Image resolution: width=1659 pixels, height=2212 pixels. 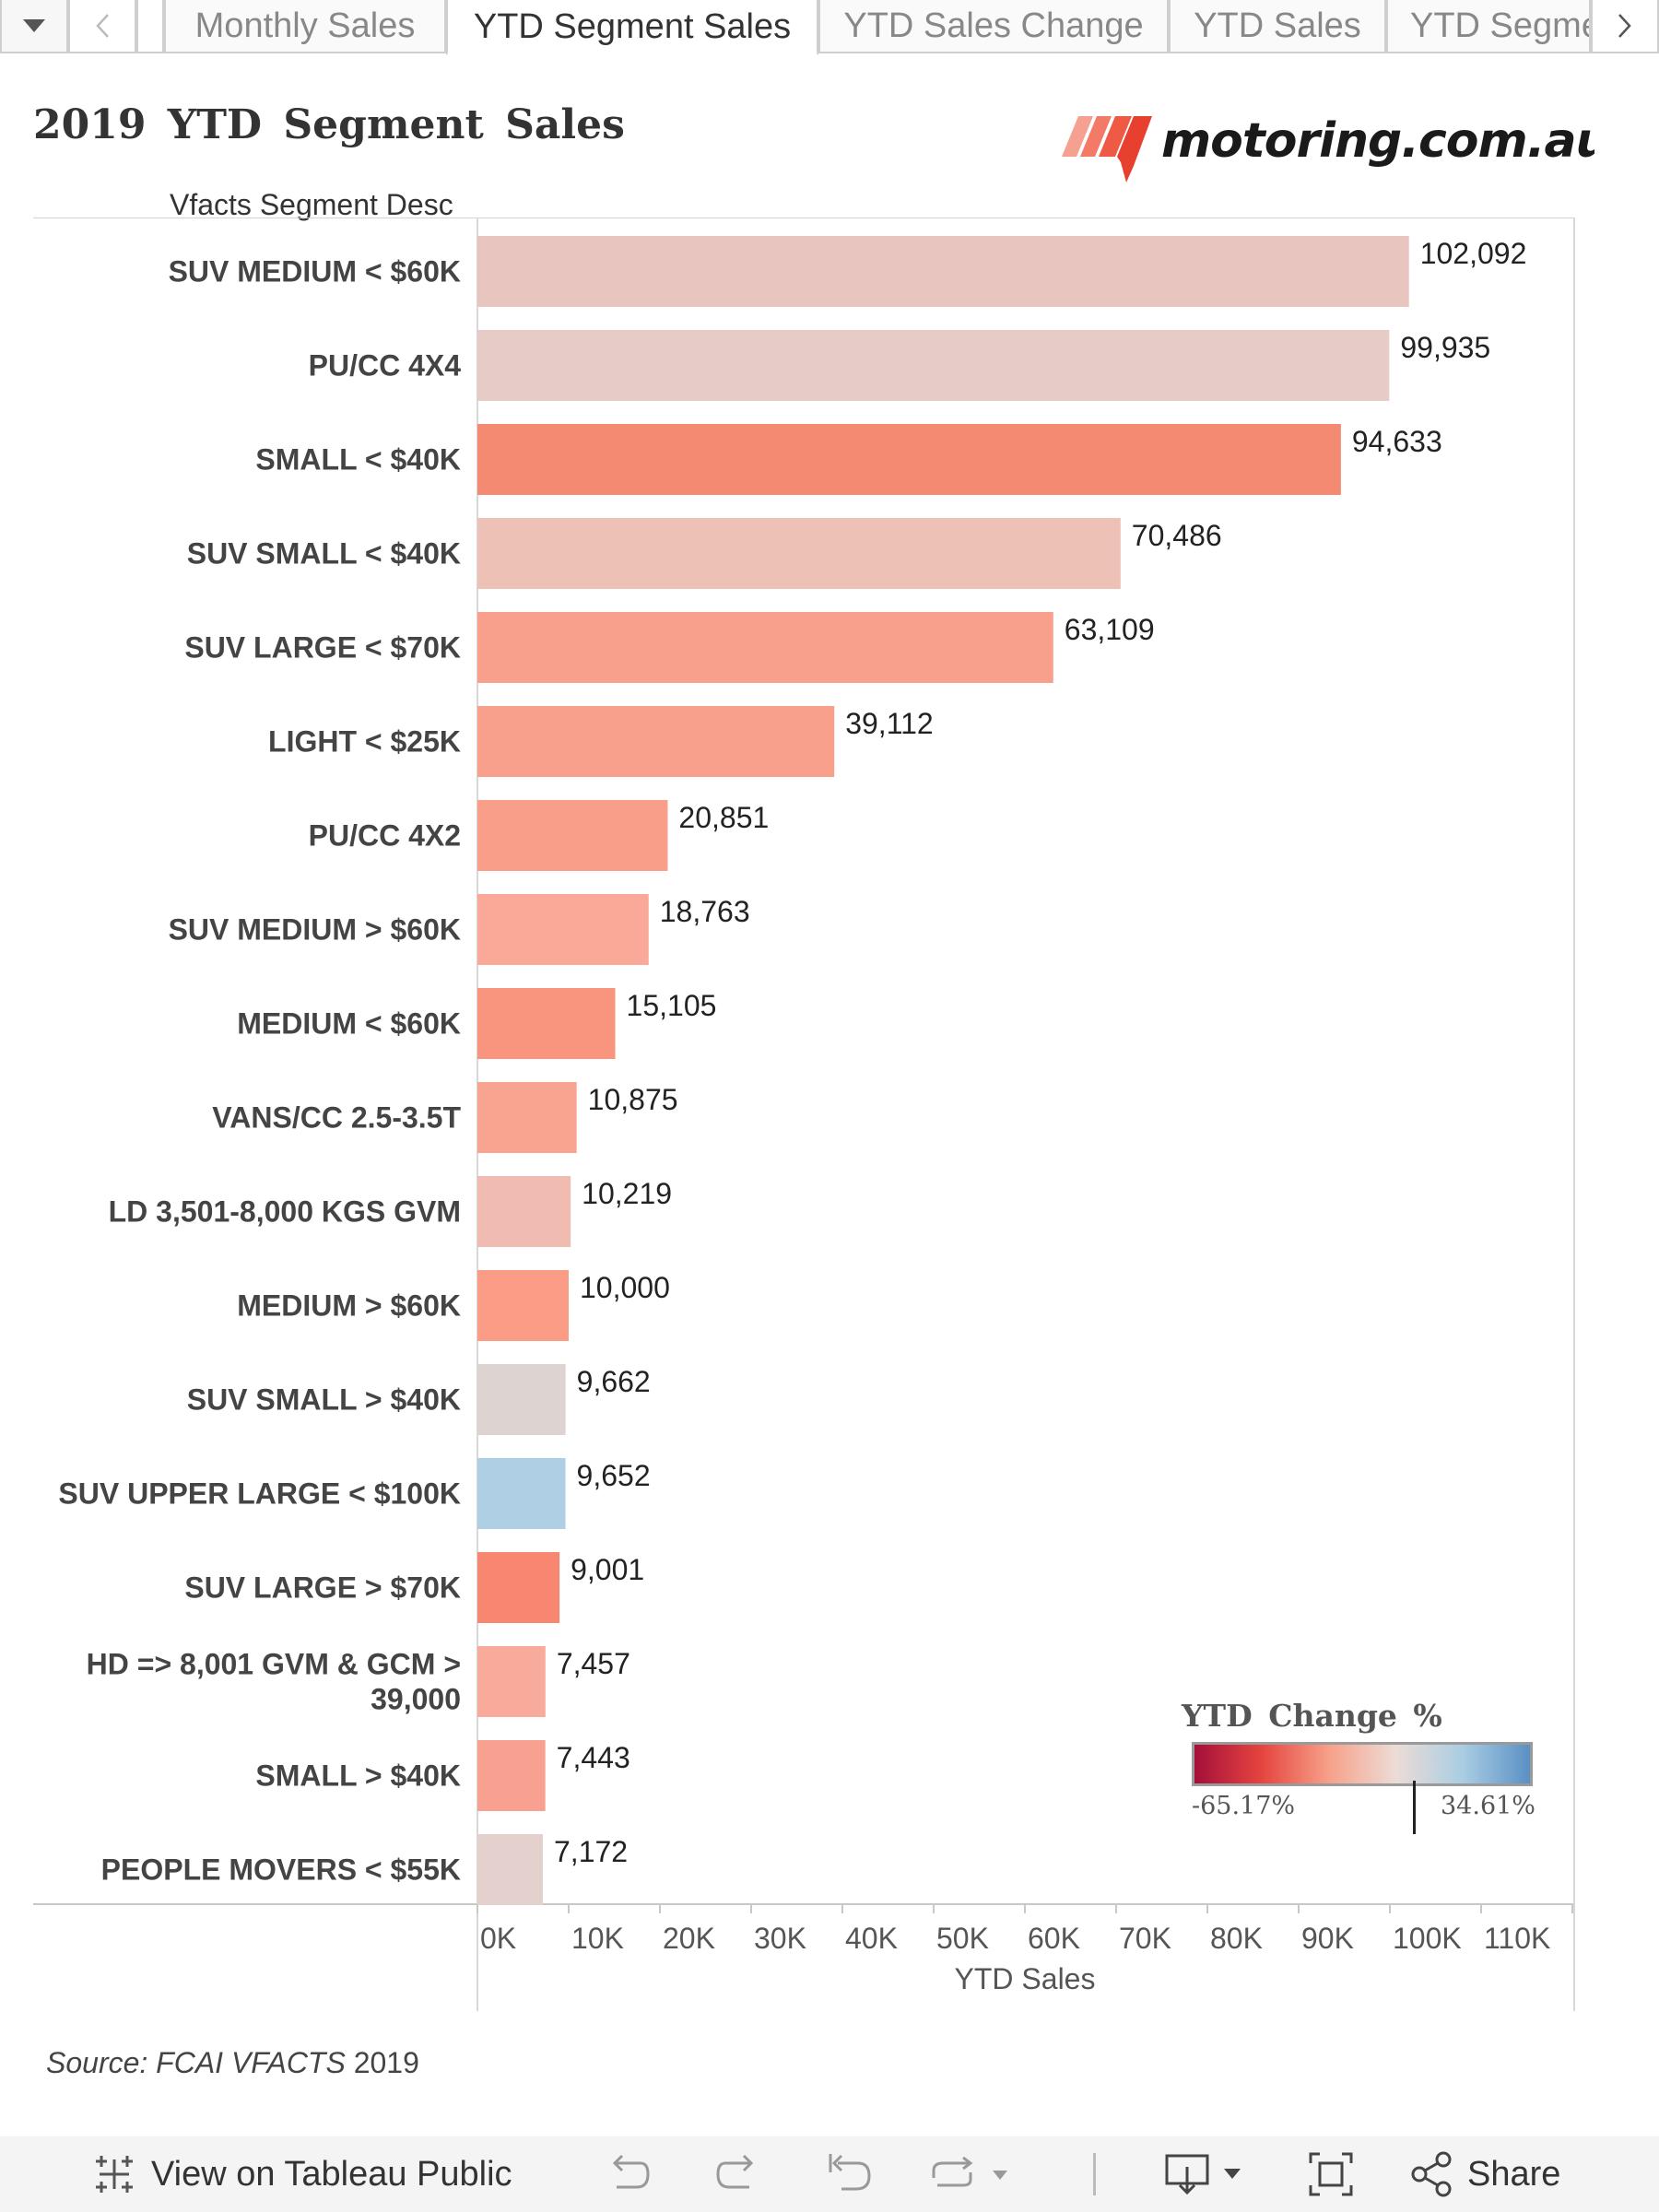 What do you see at coordinates (780, 1938) in the screenshot?
I see `x-tick-label: 30K` at bounding box center [780, 1938].